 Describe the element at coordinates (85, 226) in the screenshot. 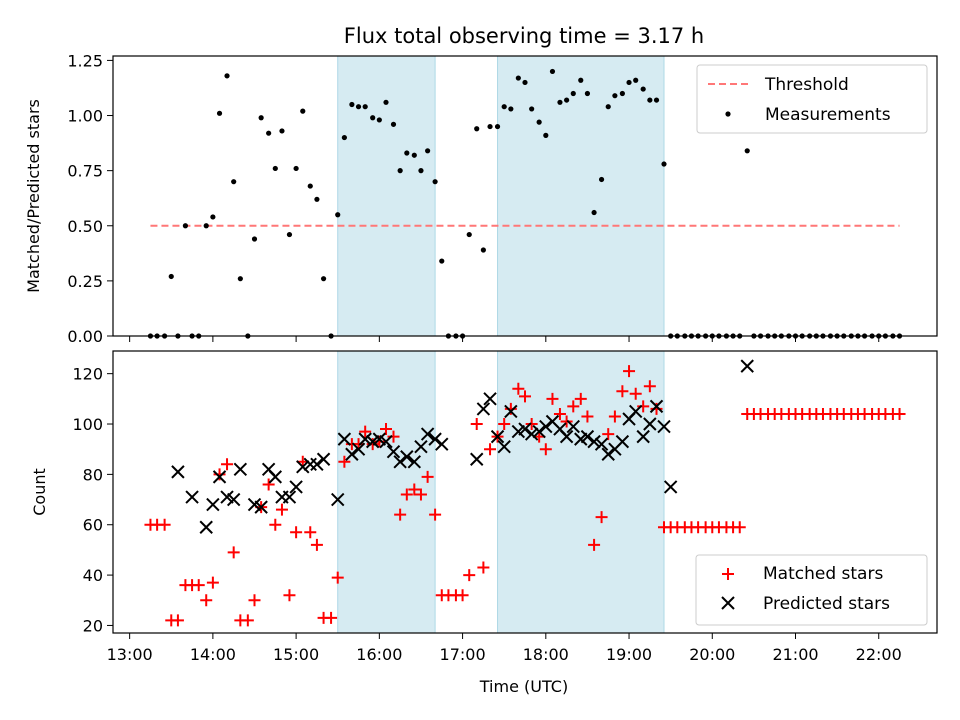

I see `y-tick-label: 0.50` at that location.